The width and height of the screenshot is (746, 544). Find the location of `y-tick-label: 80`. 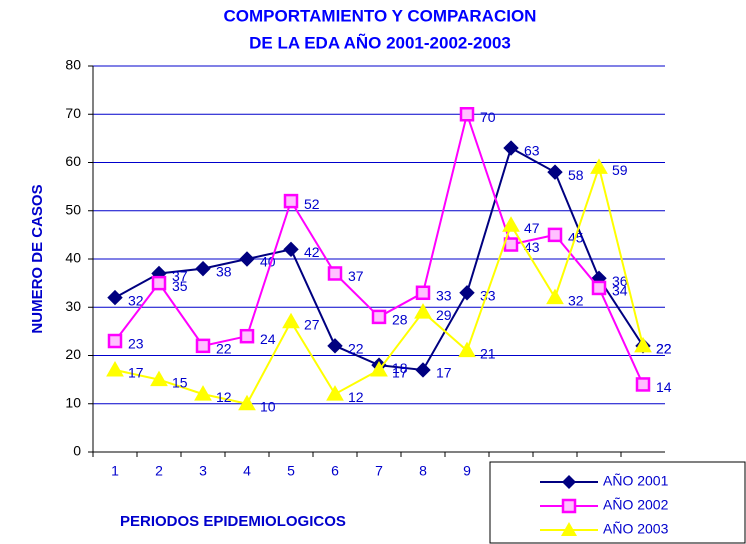

y-tick-label: 80 is located at coordinates (73, 65).